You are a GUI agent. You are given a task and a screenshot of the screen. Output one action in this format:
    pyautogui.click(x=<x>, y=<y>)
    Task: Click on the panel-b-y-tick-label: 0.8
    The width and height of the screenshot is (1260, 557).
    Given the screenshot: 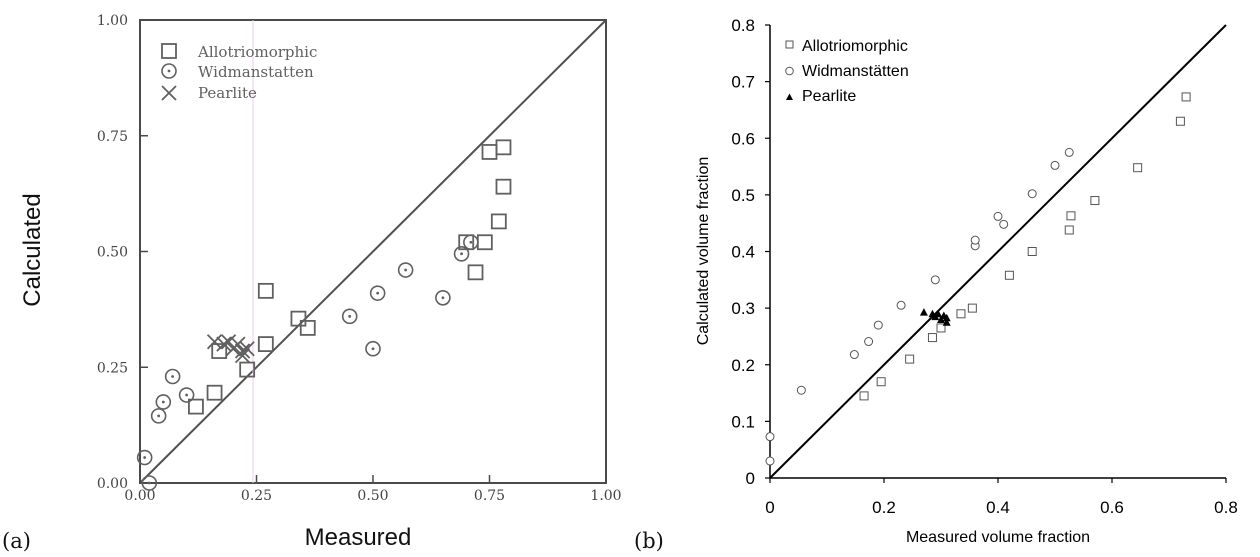 What is the action you would take?
    pyautogui.click(x=743, y=25)
    